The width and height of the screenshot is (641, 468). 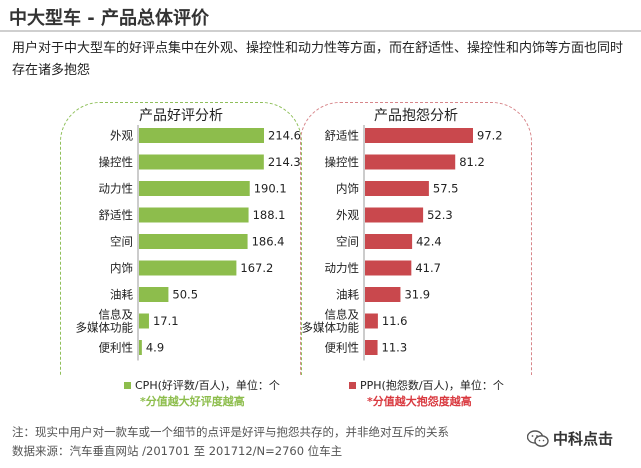 I want to click on brand-logo: 中科点击, so click(x=570, y=438).